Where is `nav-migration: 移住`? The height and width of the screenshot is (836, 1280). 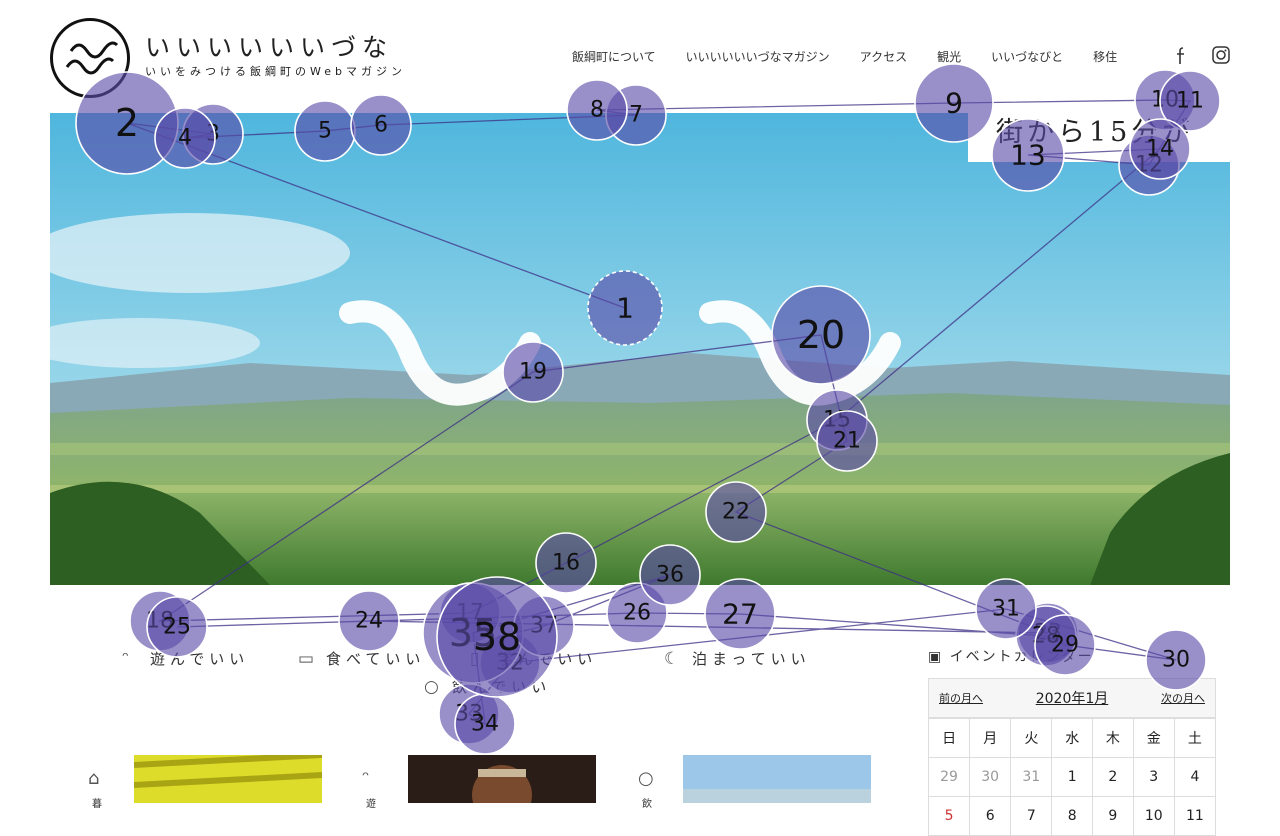 nav-migration: 移住 is located at coordinates (1105, 57).